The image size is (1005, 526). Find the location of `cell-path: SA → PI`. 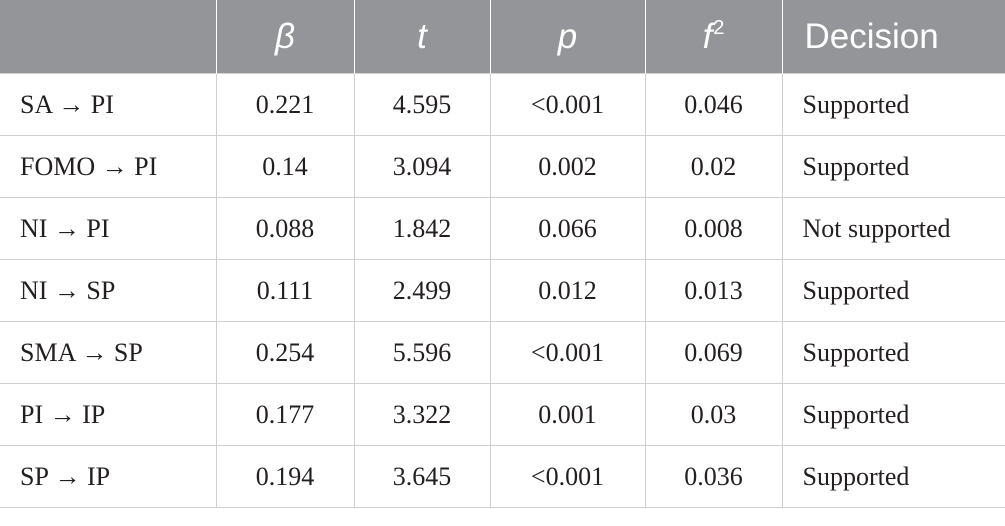

cell-path: SA → PI is located at coordinates (108, 104).